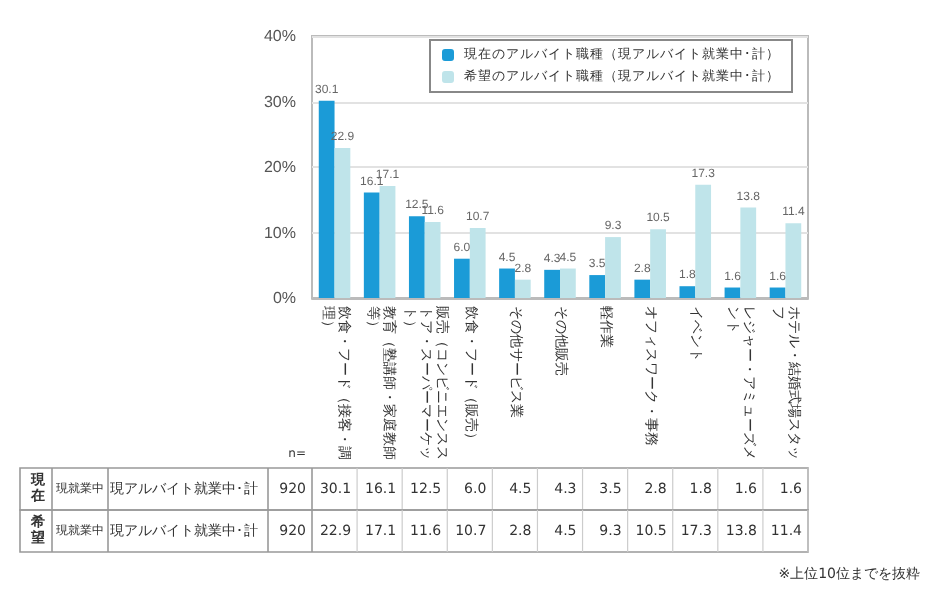 The width and height of the screenshot is (948, 610). I want to click on y-tick-label: 30%, so click(279, 101).